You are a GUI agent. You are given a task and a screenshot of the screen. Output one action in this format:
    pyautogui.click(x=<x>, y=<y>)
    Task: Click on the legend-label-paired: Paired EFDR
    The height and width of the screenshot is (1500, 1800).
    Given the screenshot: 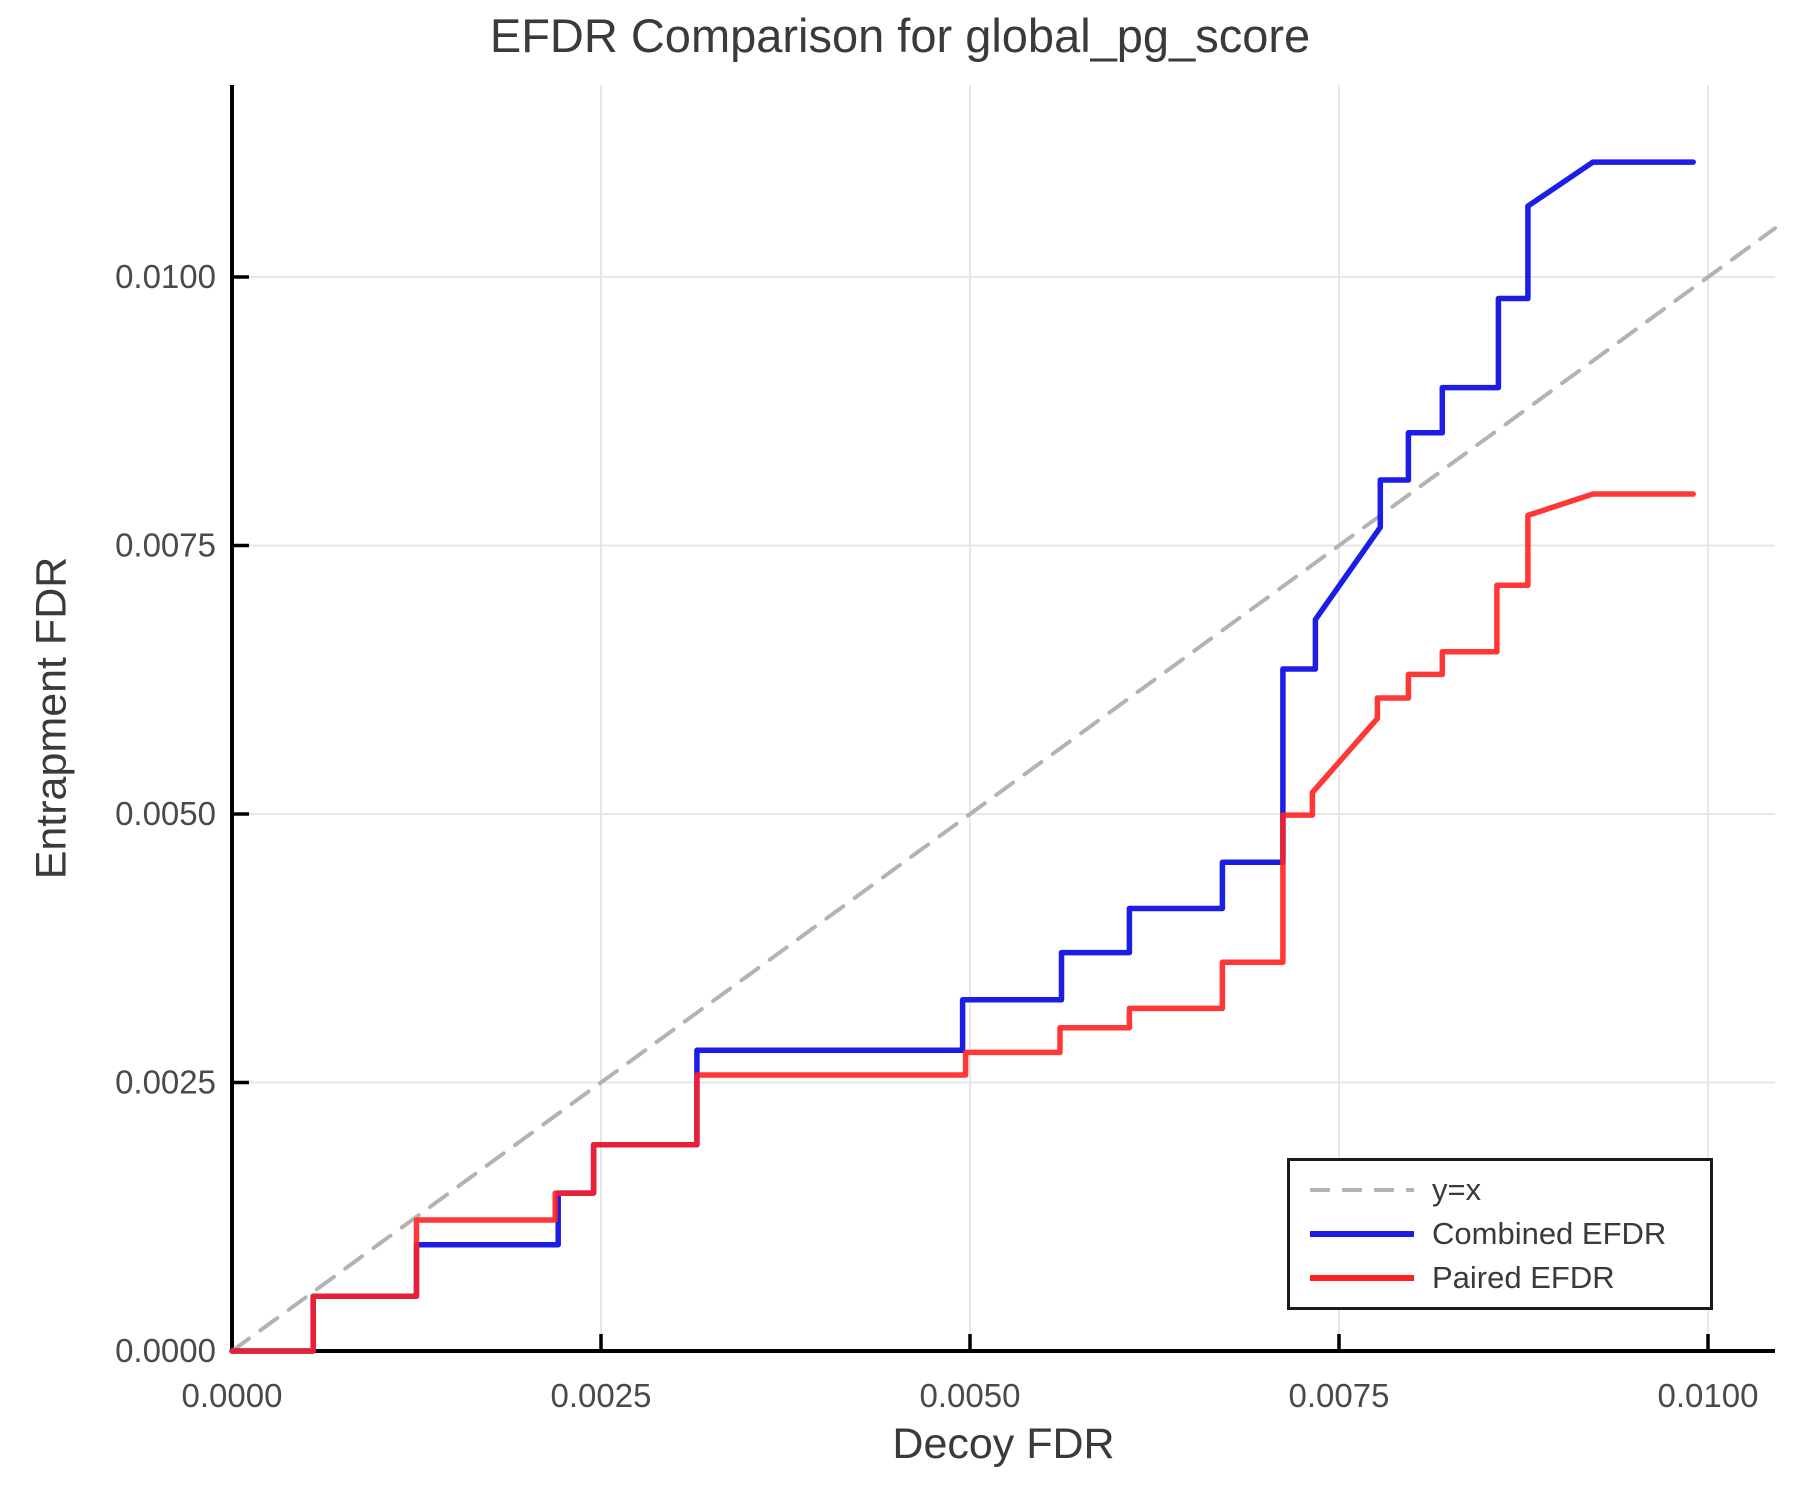 What is the action you would take?
    pyautogui.click(x=1523, y=1277)
    